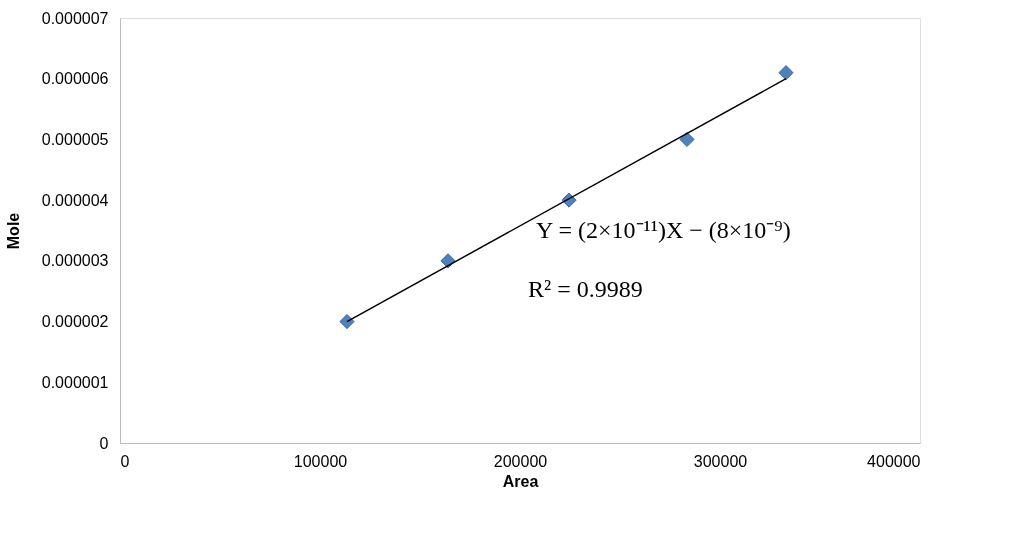 The image size is (1026, 534). What do you see at coordinates (75, 18) in the screenshot?
I see `y-tick-label: 0.000007` at bounding box center [75, 18].